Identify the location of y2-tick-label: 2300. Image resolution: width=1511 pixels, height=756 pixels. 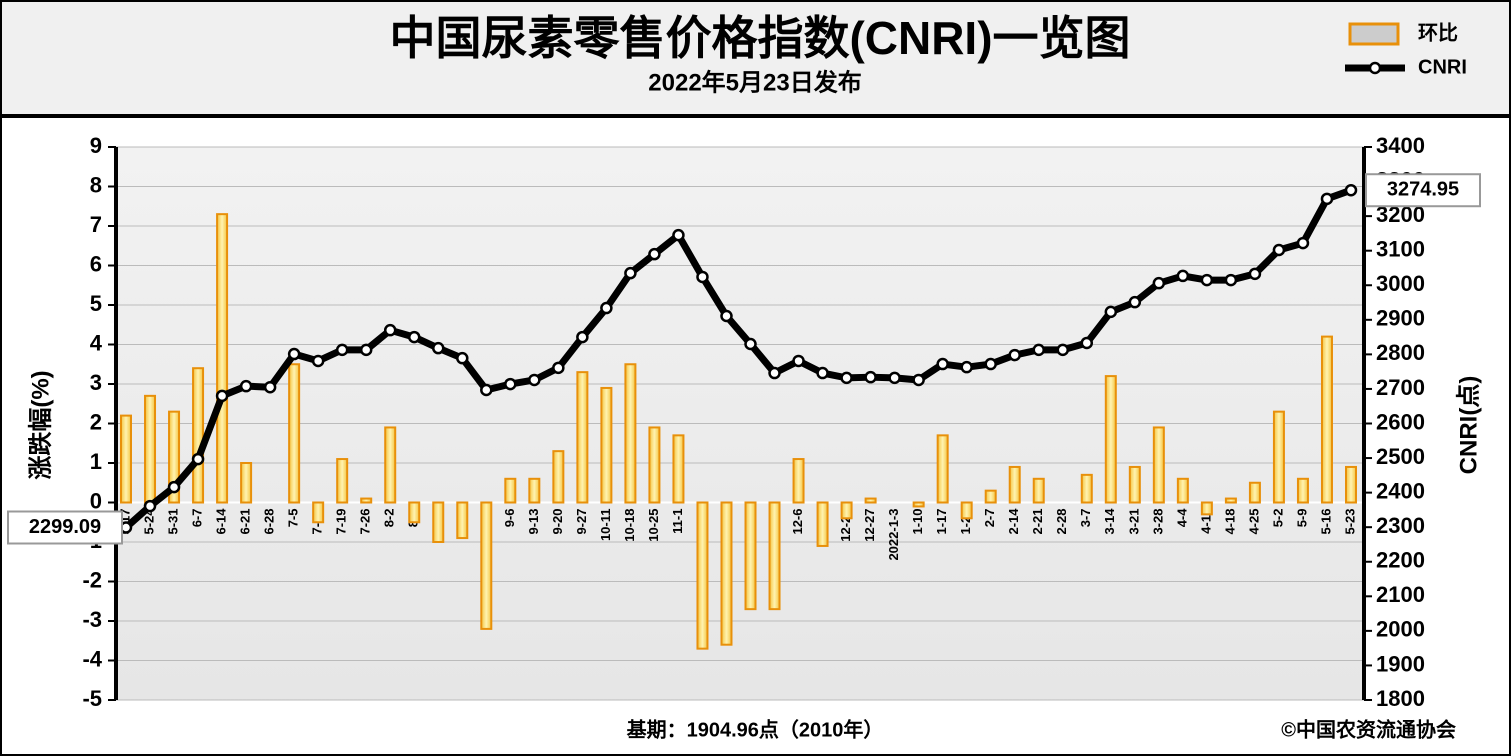
(1400, 525).